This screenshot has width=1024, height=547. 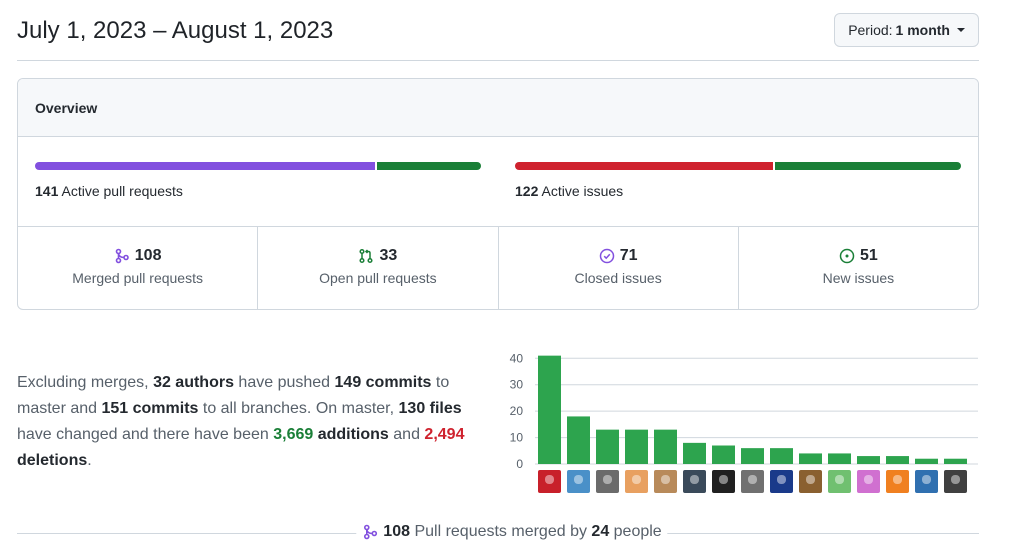 What do you see at coordinates (517, 358) in the screenshot?
I see `y-tick-label: 40` at bounding box center [517, 358].